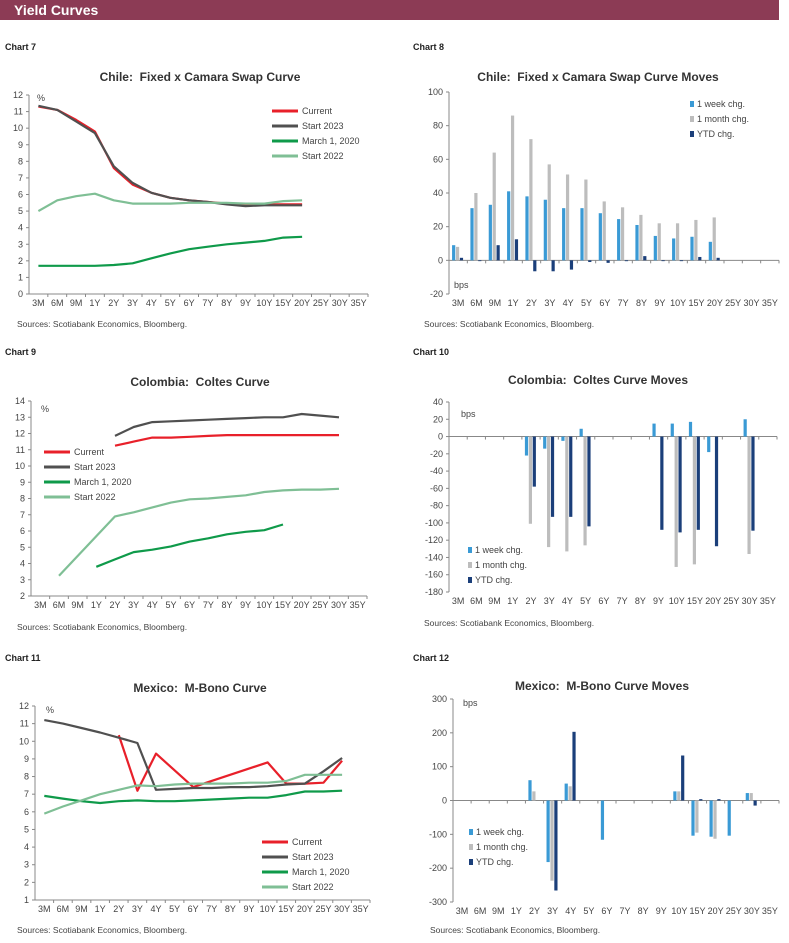  I want to click on y-tick-label: 300, so click(439, 699).